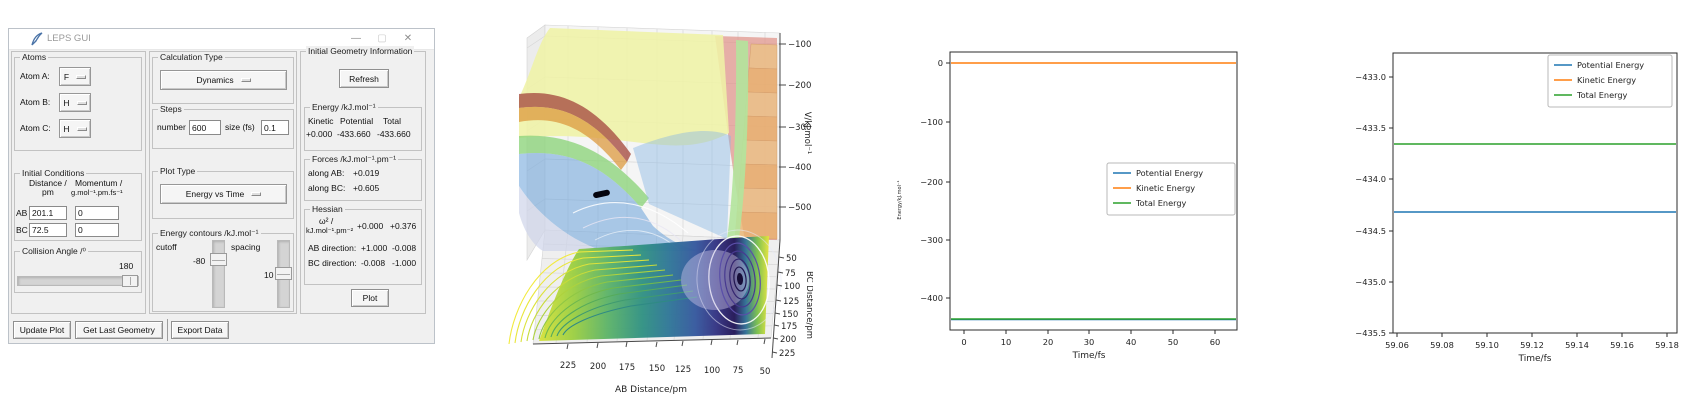 Image resolution: width=1707 pixels, height=403 pixels. What do you see at coordinates (789, 327) in the screenshot?
I see `bc-tick: 175` at bounding box center [789, 327].